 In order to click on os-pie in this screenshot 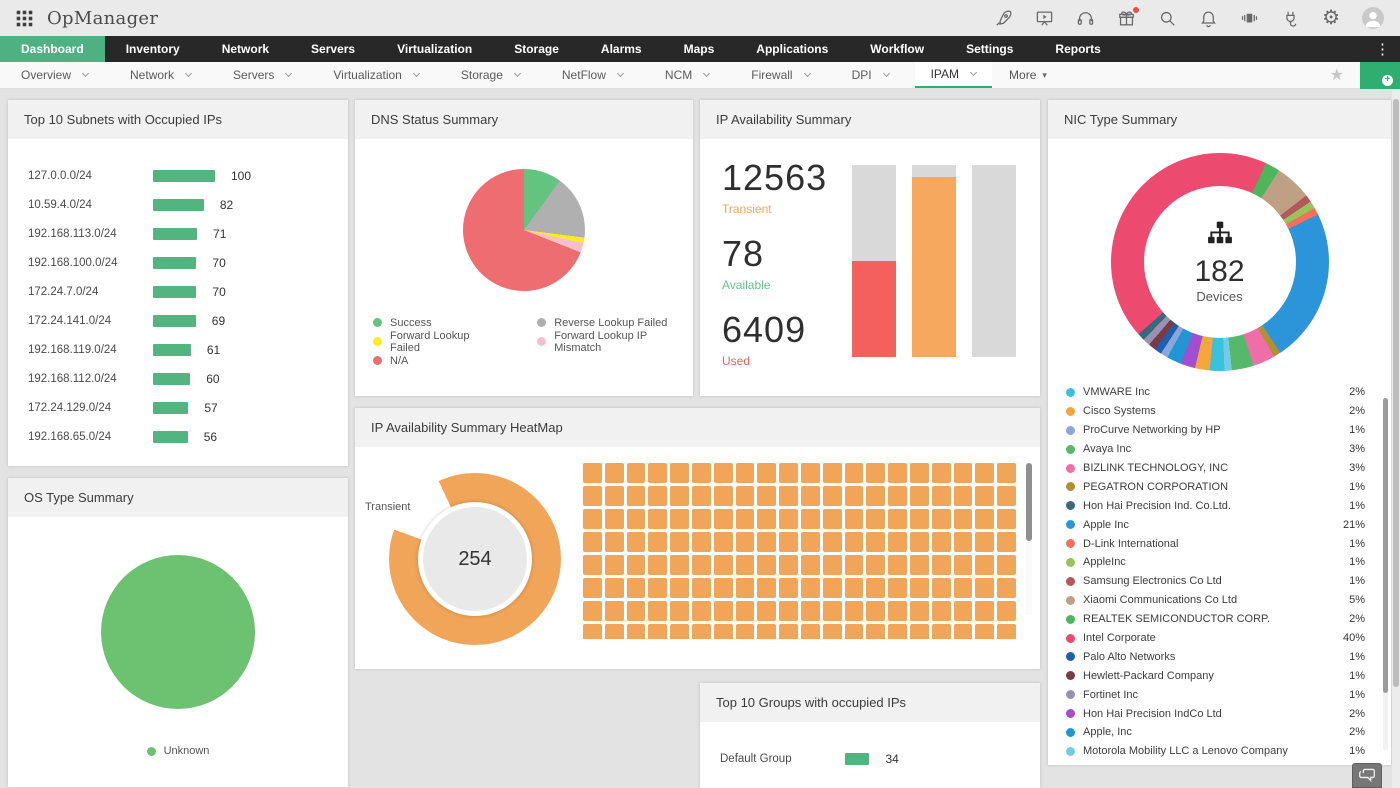, I will do `click(178, 632)`.